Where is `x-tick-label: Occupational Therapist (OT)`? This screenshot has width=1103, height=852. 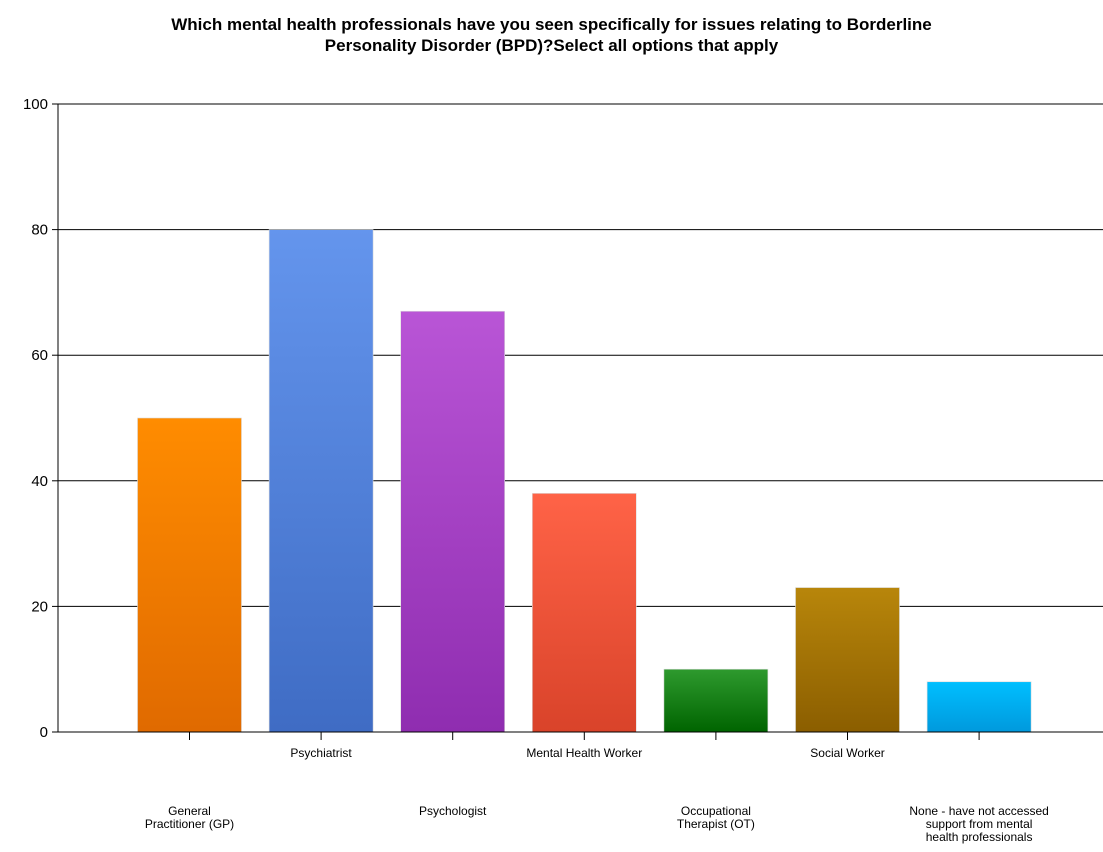
x-tick-label: Occupational Therapist (OT) is located at coordinates (715, 817).